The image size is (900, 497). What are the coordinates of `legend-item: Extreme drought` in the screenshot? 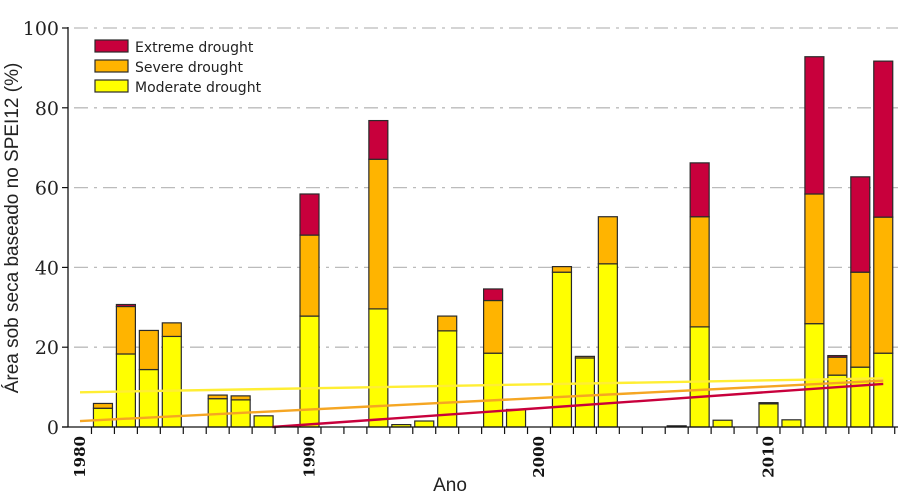 It's located at (174, 47).